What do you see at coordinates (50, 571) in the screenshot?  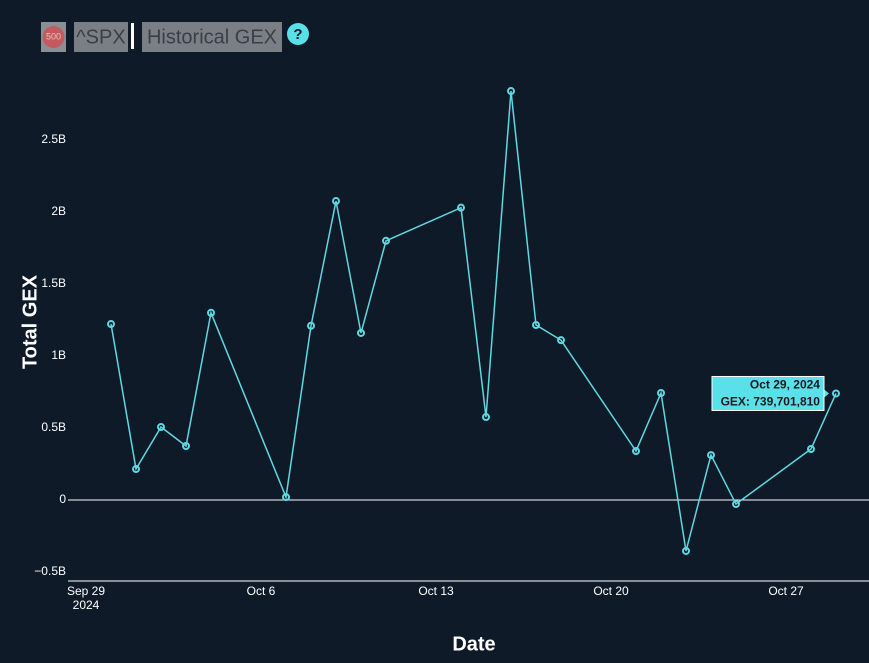 I see `y-tick-label: −0.5B` at bounding box center [50, 571].